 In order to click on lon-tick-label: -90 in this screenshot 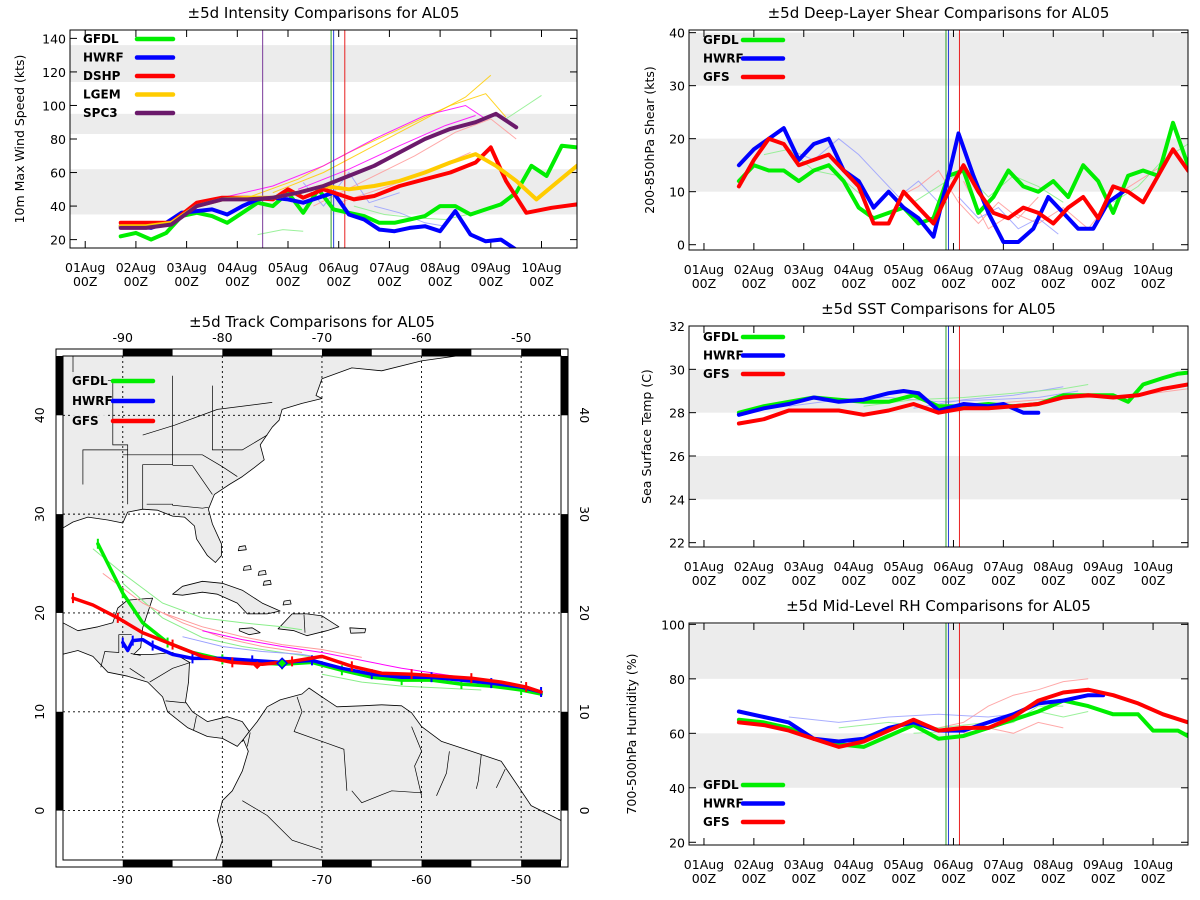, I will do `click(123, 337)`.